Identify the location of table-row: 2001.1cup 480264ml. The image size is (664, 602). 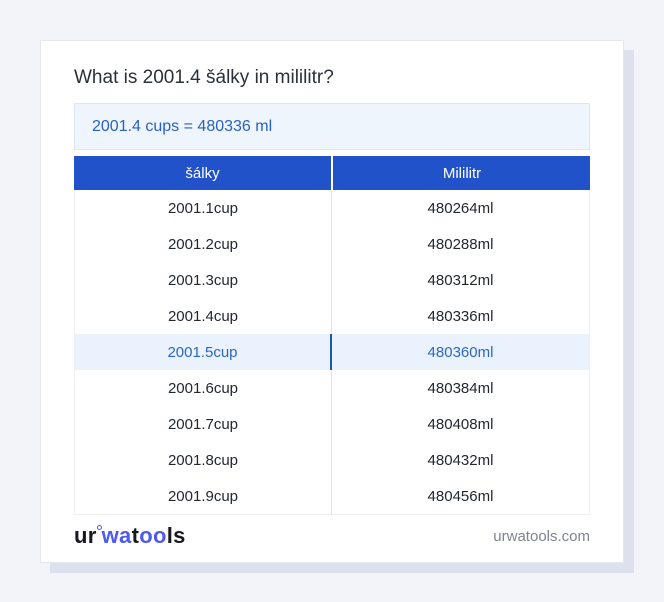
(332, 208).